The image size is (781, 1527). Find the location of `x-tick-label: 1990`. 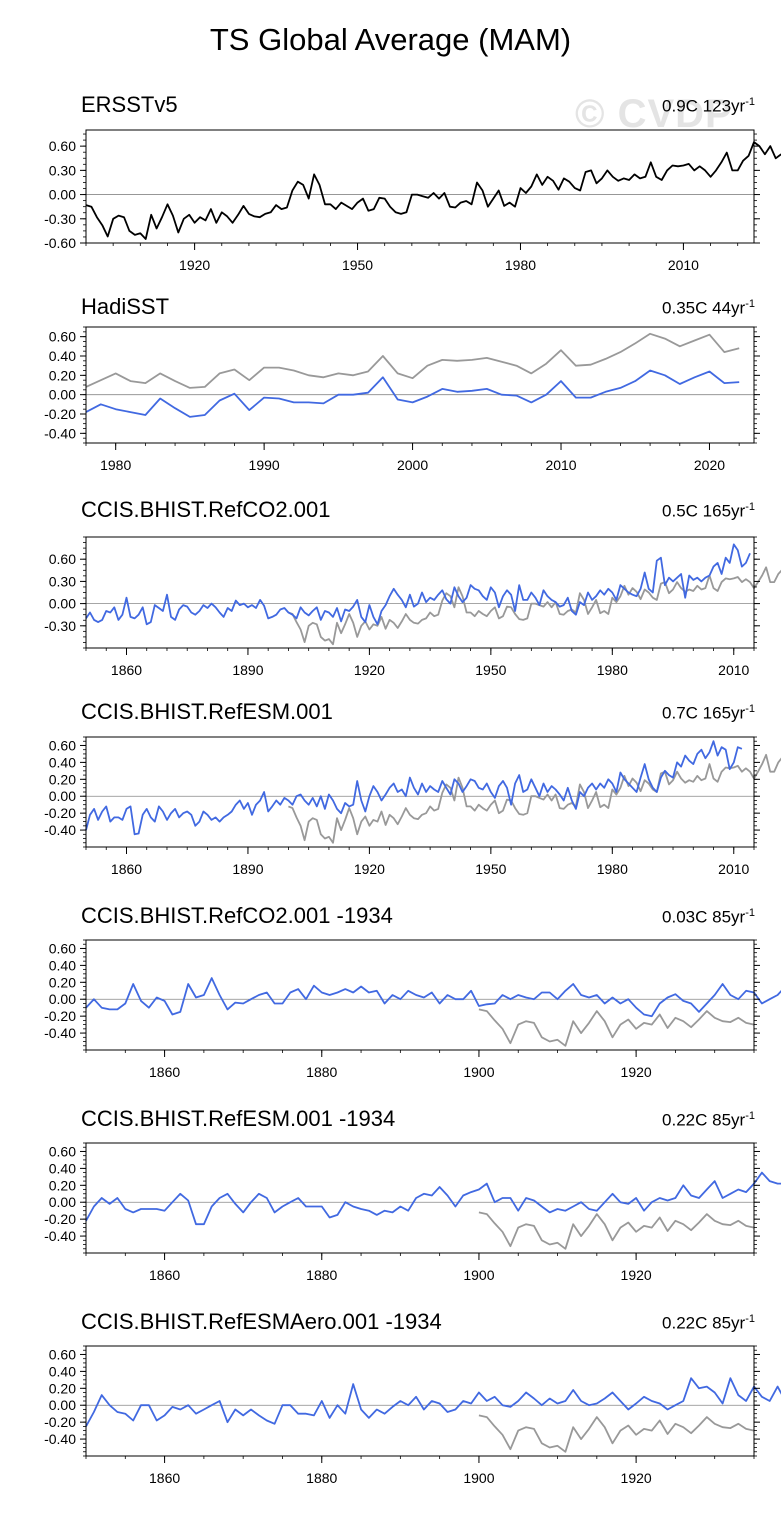

x-tick-label: 1990 is located at coordinates (264, 465).